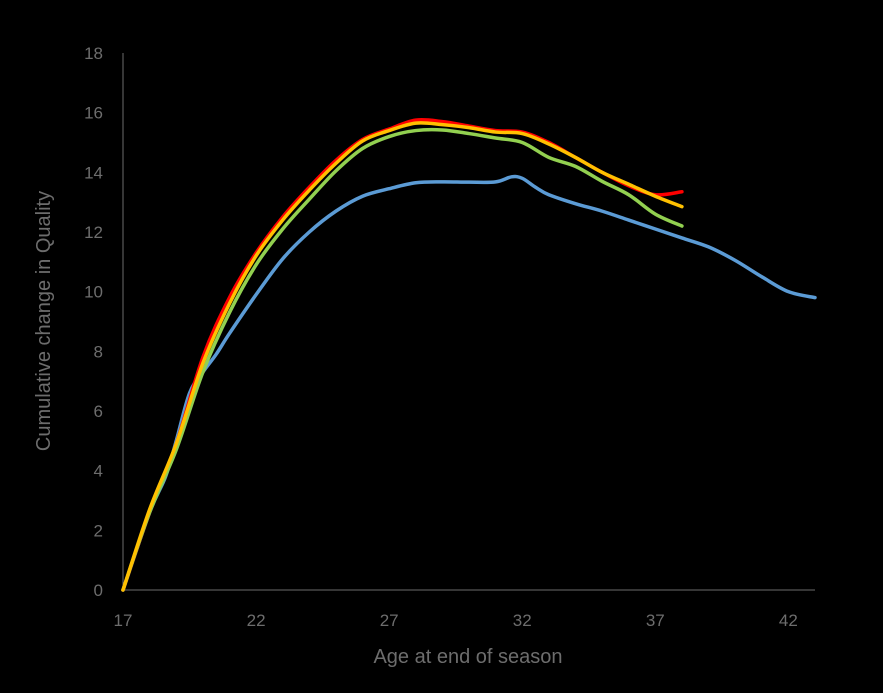  I want to click on y-tick-label: 4, so click(98, 471).